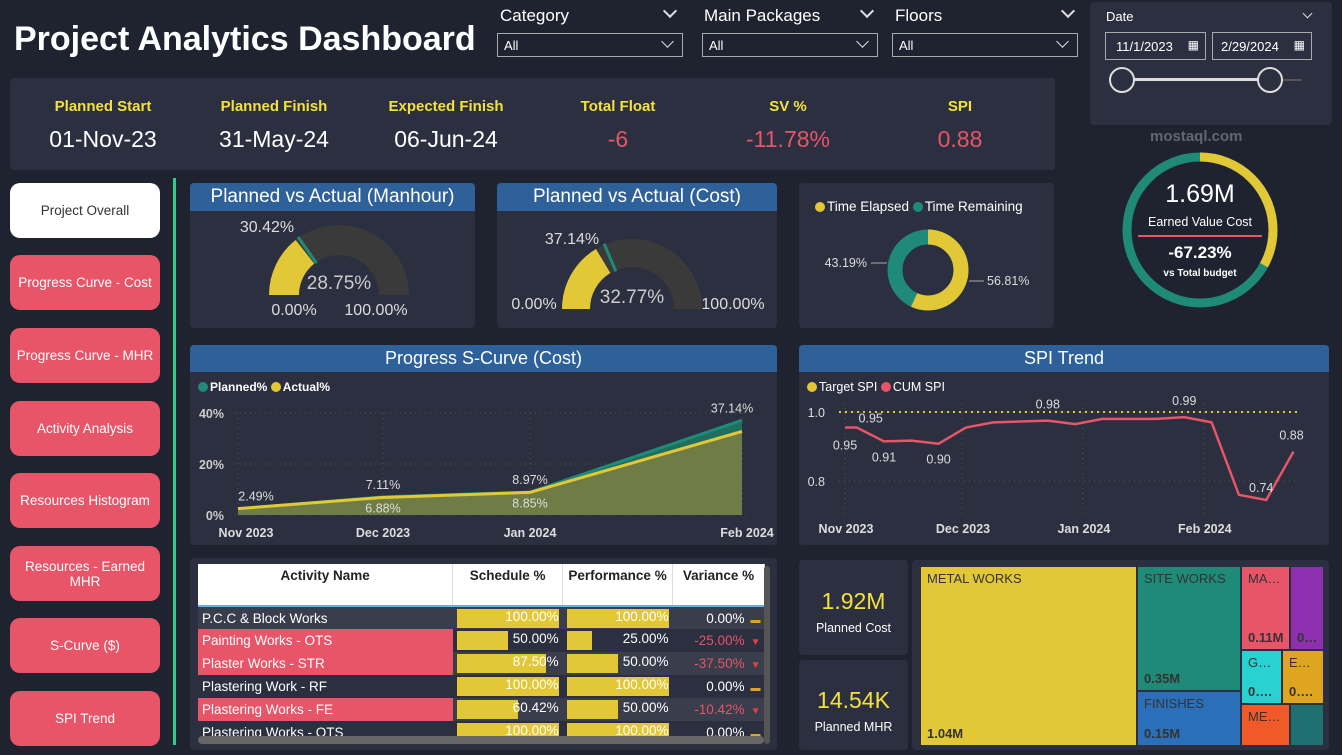 Image resolution: width=1342 pixels, height=755 pixels. I want to click on card-title: SPI Trend, so click(1064, 358).